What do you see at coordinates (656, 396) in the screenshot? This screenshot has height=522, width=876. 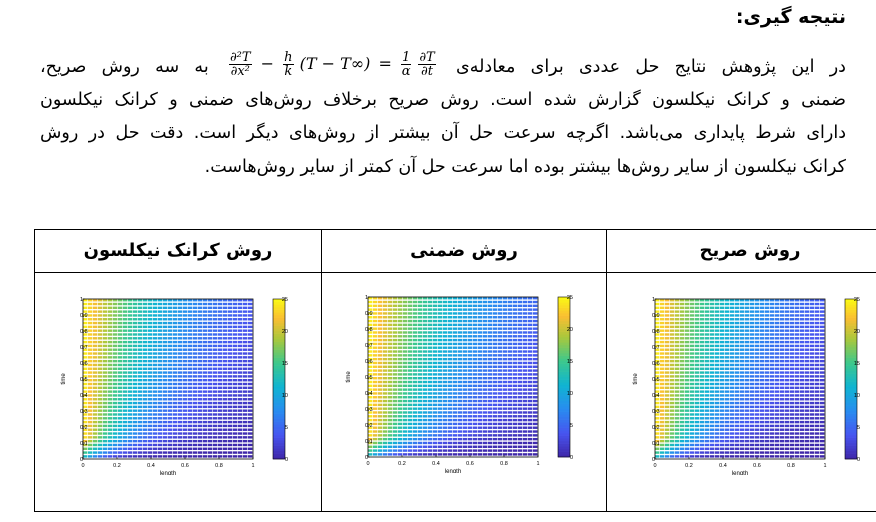 I see `y-tick-label: 0.4` at bounding box center [656, 396].